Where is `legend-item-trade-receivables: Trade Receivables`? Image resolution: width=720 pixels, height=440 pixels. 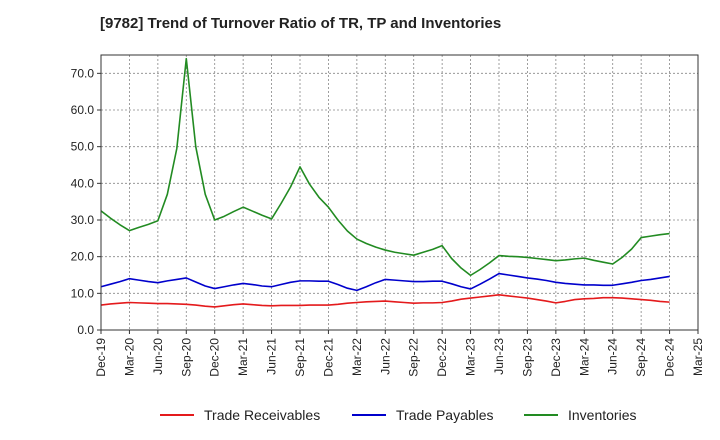 legend-item-trade-receivables: Trade Receivables is located at coordinates (240, 415).